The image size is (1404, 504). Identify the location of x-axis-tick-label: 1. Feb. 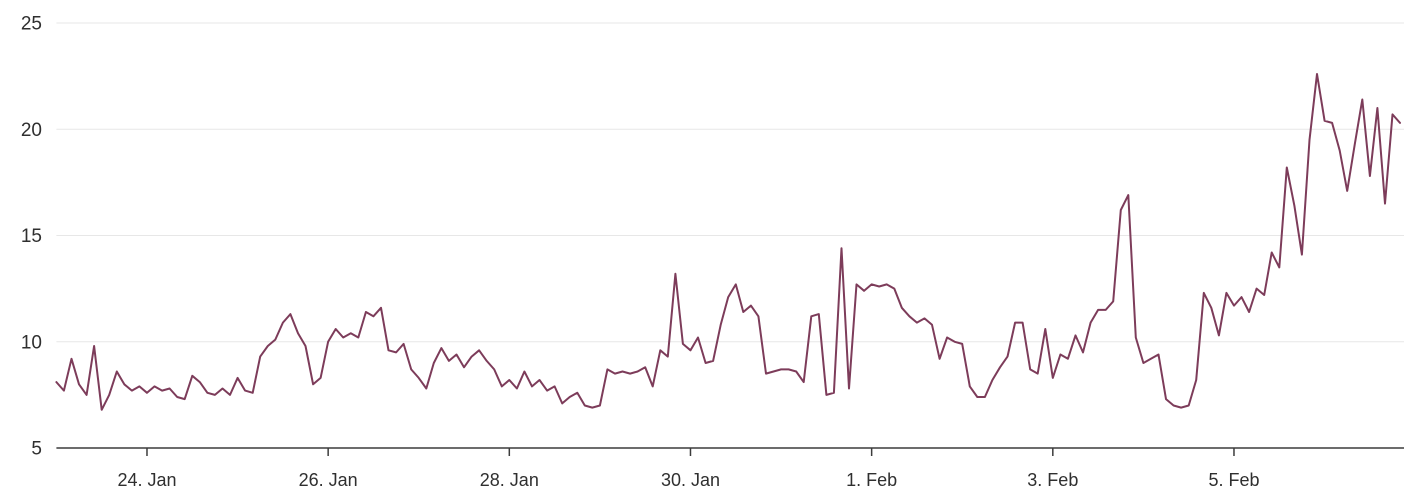
(871, 480).